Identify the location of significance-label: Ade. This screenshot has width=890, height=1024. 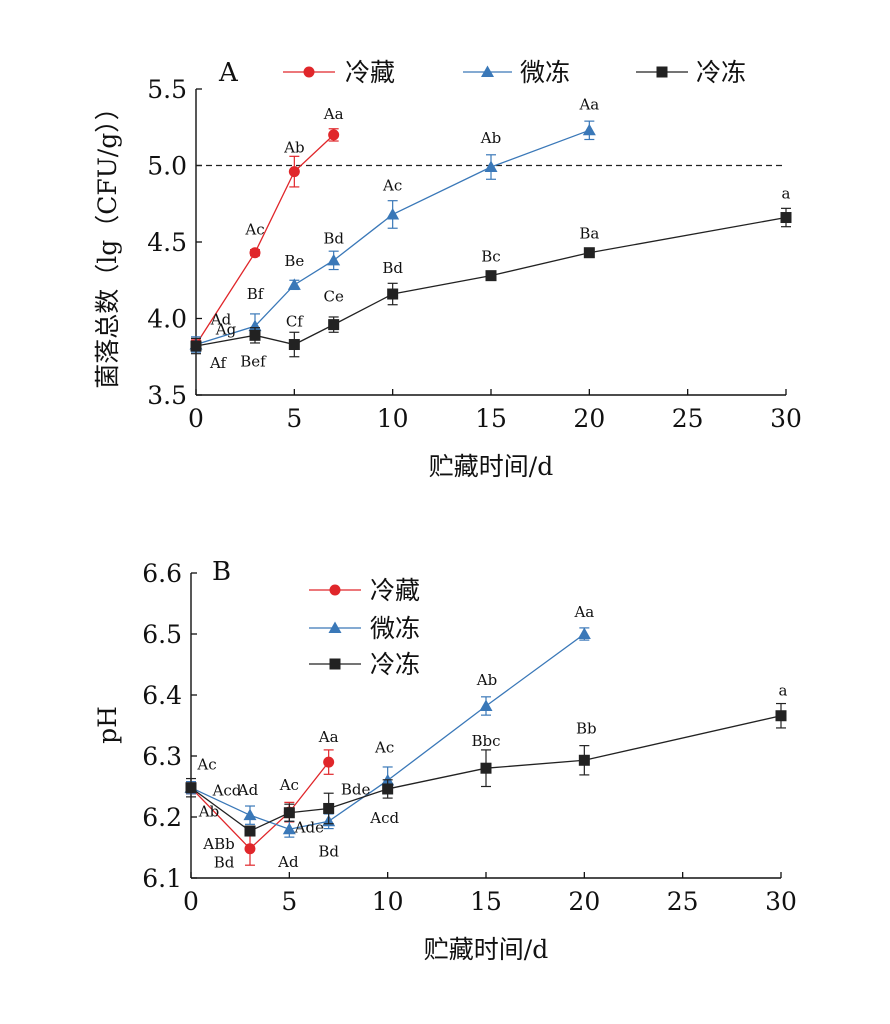
(309, 828).